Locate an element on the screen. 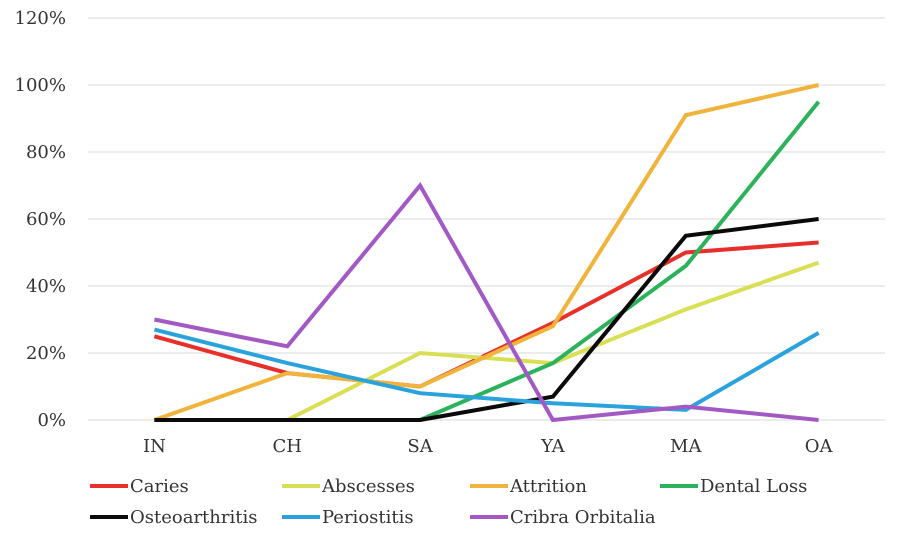  legend-item-periostitis: Periostitis is located at coordinates (348, 517).